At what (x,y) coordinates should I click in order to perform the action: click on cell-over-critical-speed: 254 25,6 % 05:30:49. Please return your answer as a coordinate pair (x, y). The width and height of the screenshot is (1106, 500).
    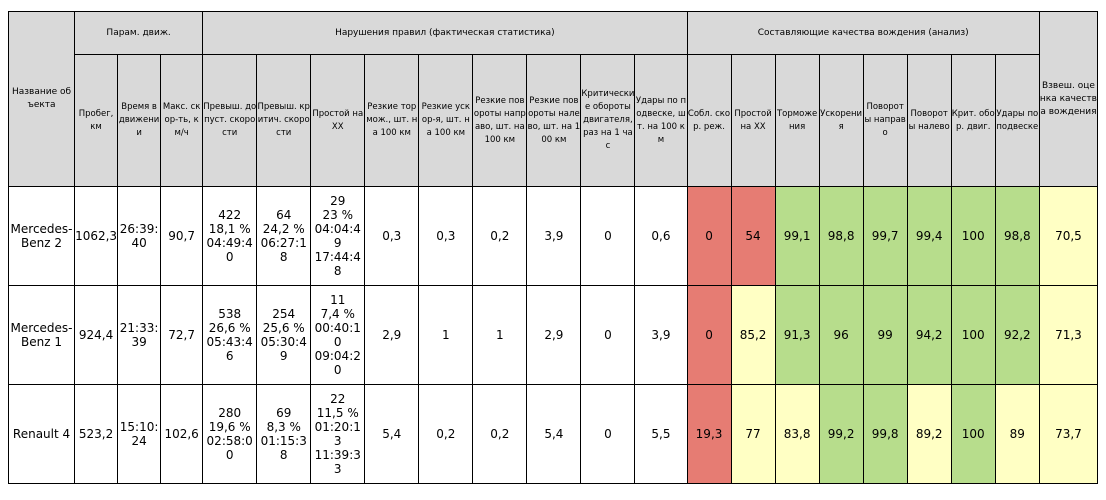
    Looking at the image, I should click on (284, 335).